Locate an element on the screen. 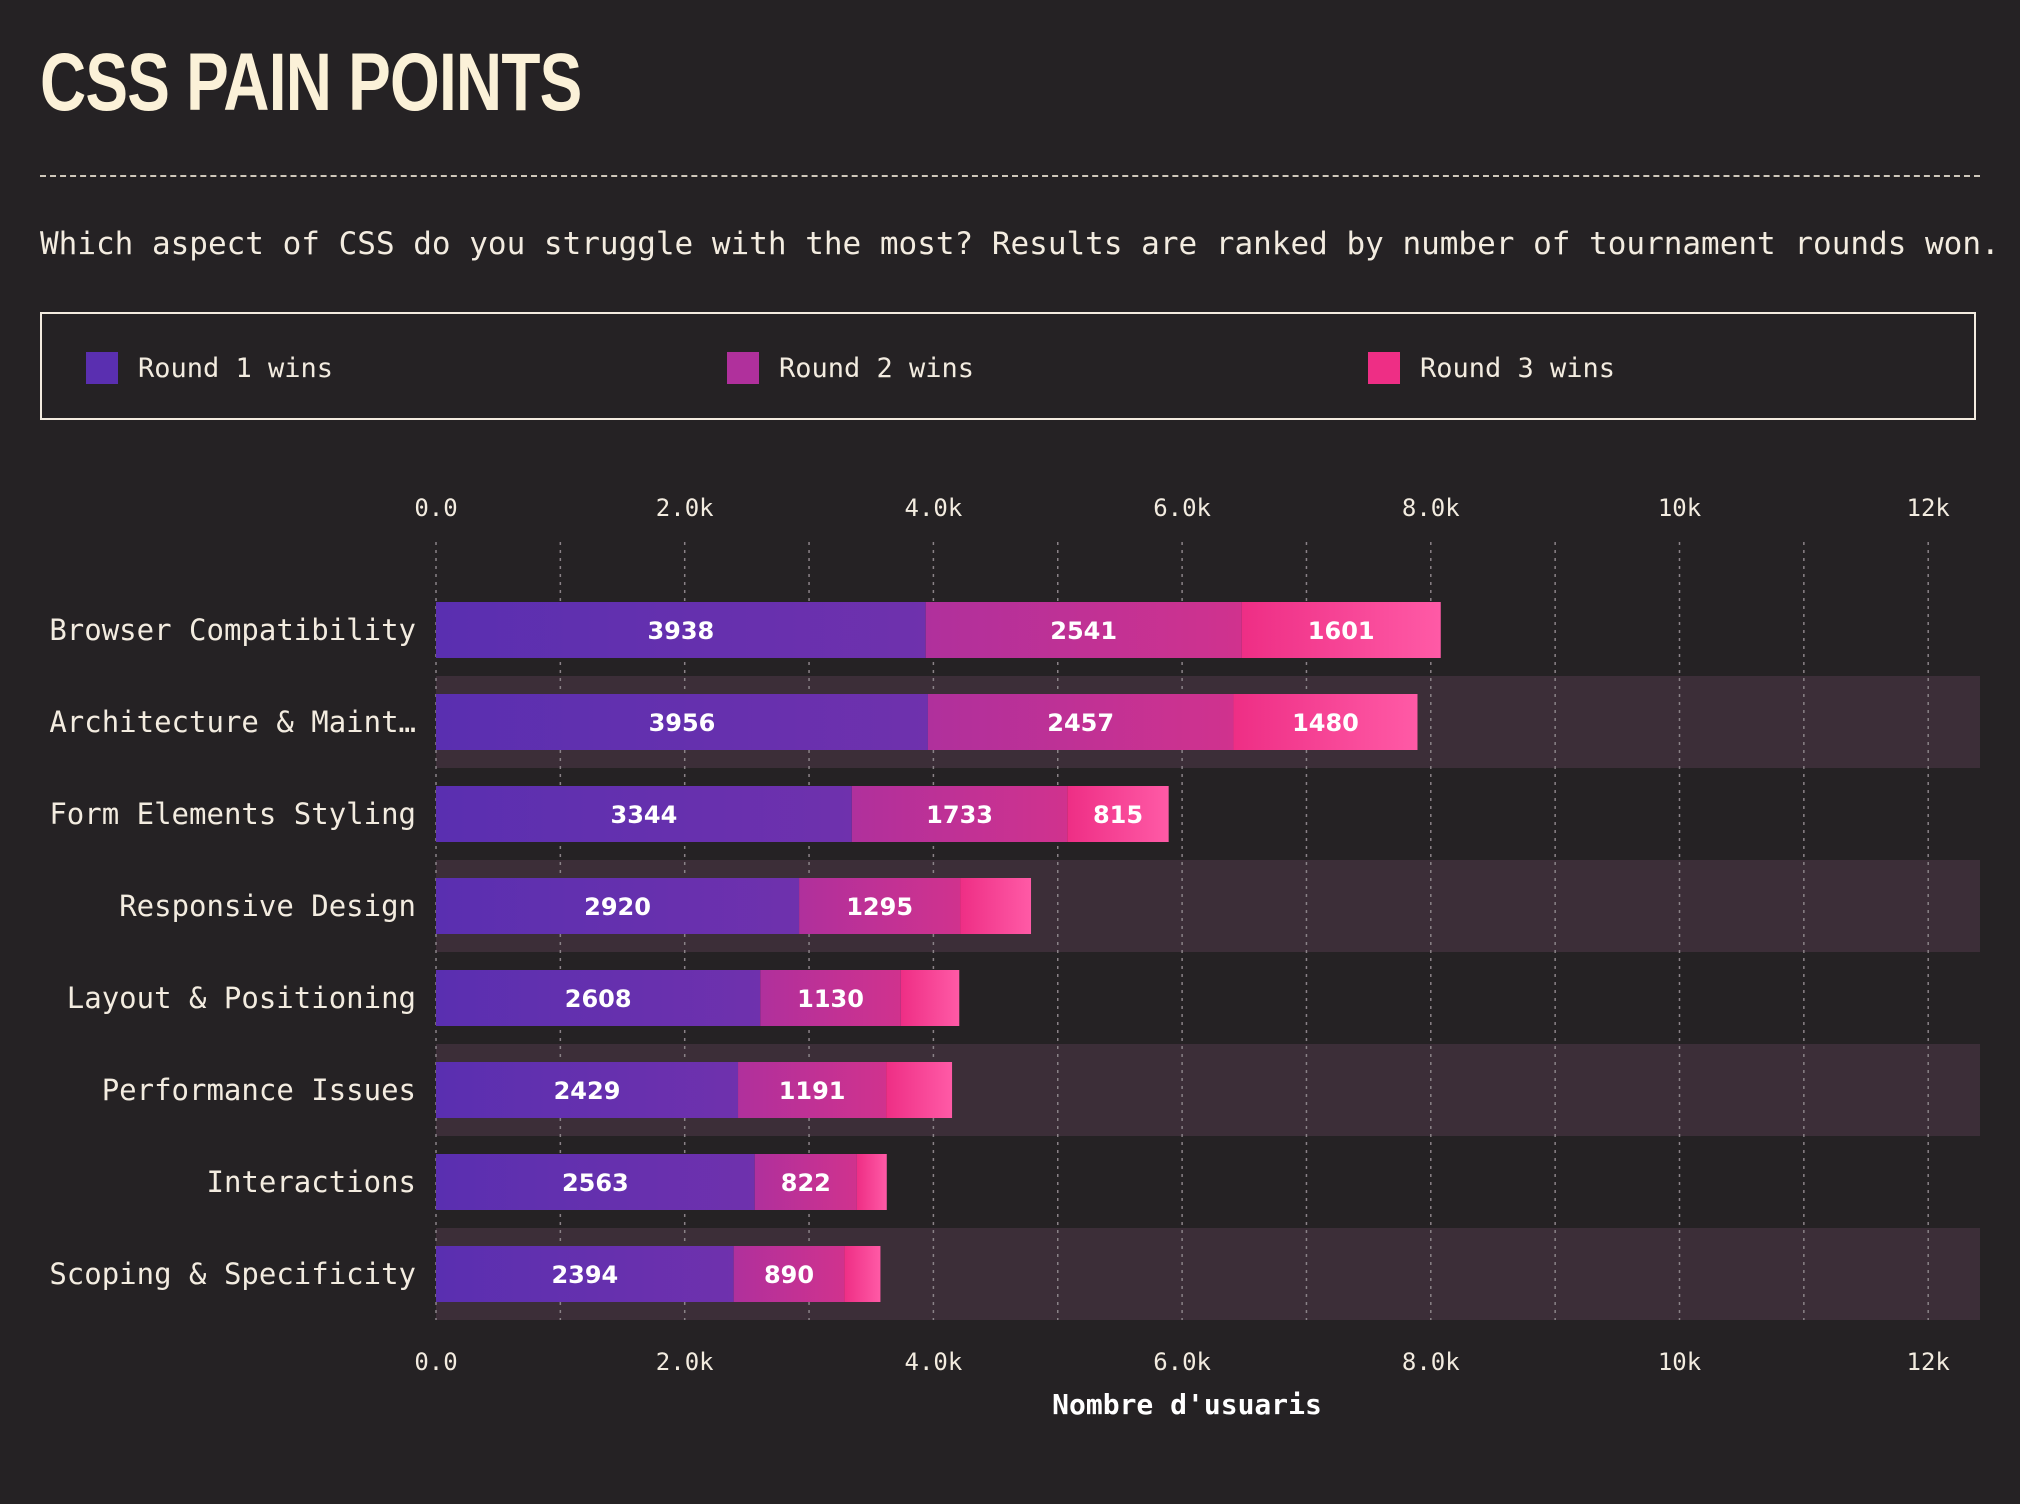  bar-value-label: 890 is located at coordinates (789, 1275).